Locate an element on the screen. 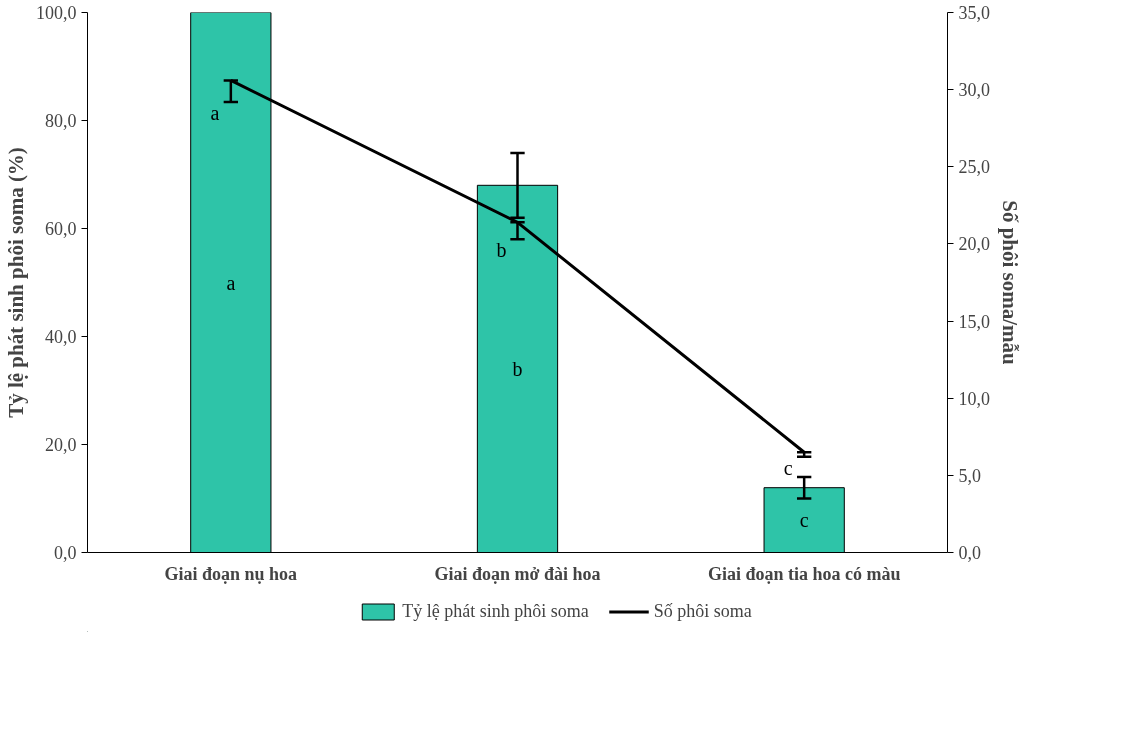  y2-axis-title: Số phôi soma/mẫu is located at coordinates (1010, 283).